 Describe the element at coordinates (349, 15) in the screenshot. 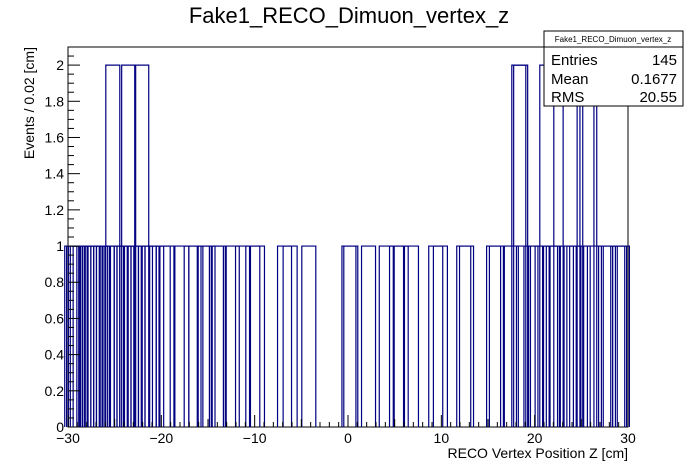

I see `chart-title: Fake1_RECO_Dimuon_vertex_z` at that location.